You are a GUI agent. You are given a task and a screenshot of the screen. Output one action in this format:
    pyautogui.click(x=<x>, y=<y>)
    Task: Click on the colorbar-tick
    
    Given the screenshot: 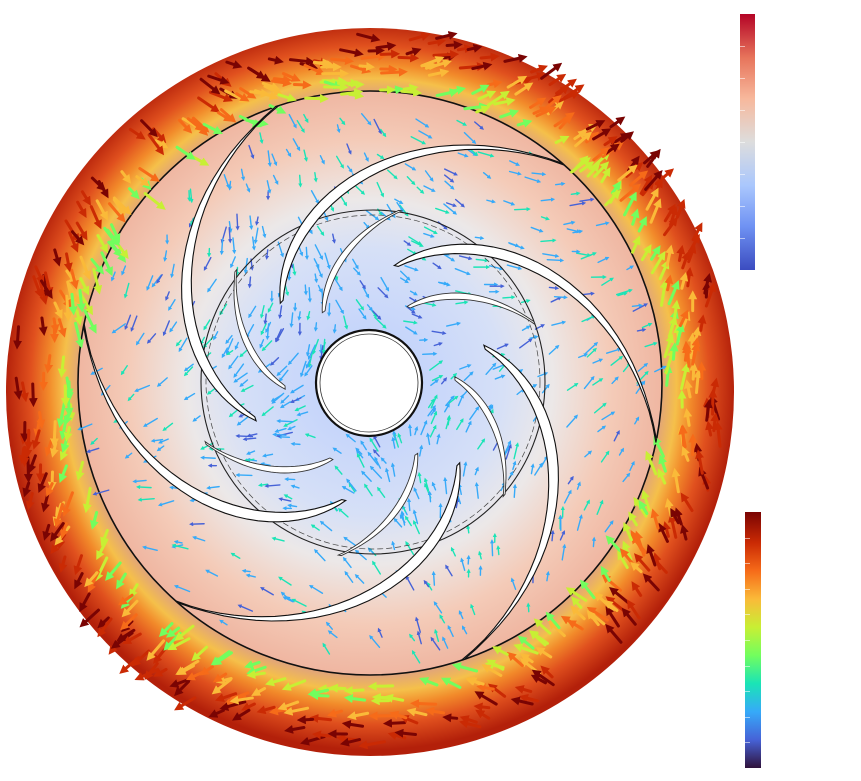 What is the action you would take?
    pyautogui.click(x=747, y=692)
    